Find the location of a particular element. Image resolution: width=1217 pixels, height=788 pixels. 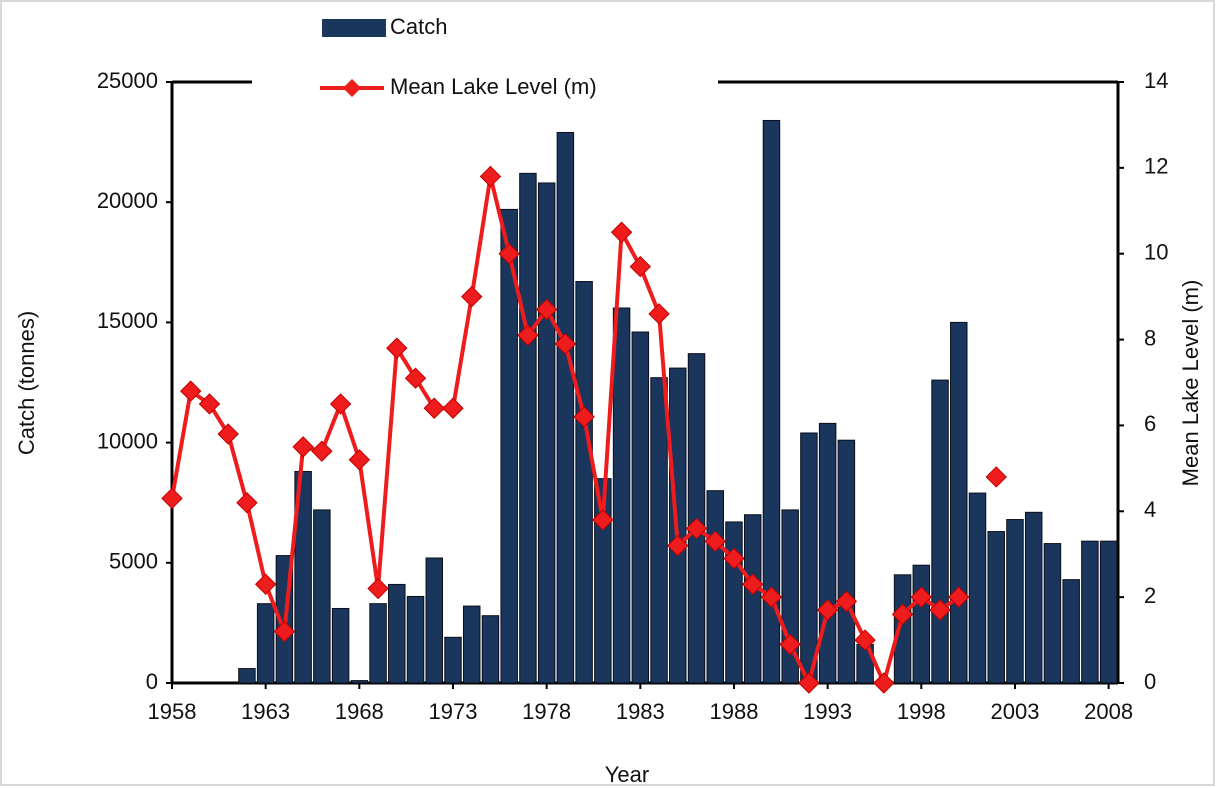

y-tick-label: 0 is located at coordinates (152, 681).